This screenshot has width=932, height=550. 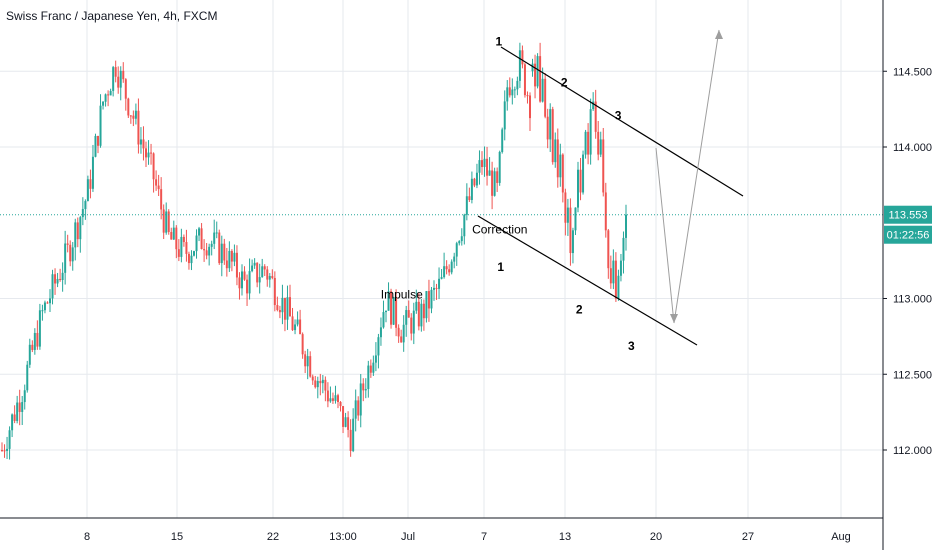 I want to click on x-tick-label: 22, so click(x=273, y=537).